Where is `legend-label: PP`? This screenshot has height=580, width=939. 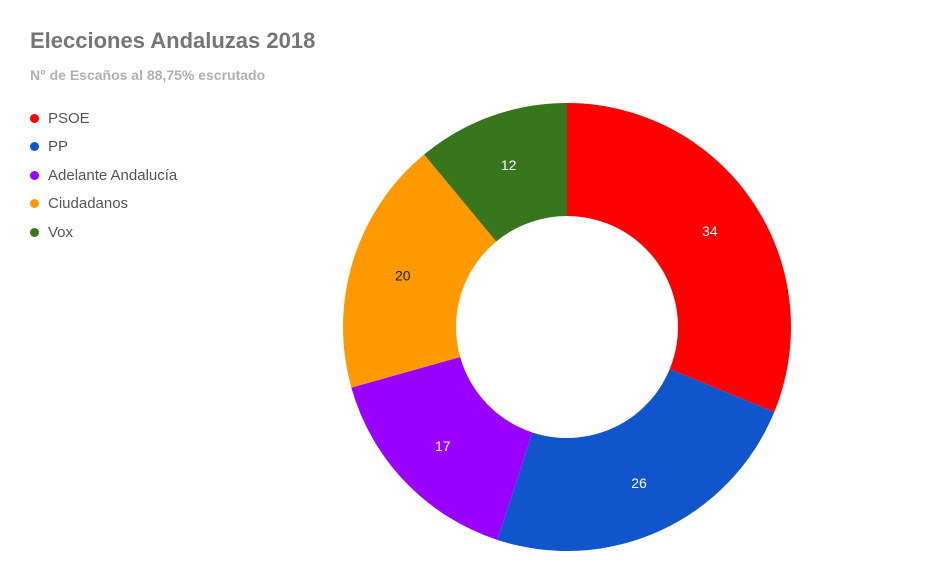 legend-label: PP is located at coordinates (58, 147).